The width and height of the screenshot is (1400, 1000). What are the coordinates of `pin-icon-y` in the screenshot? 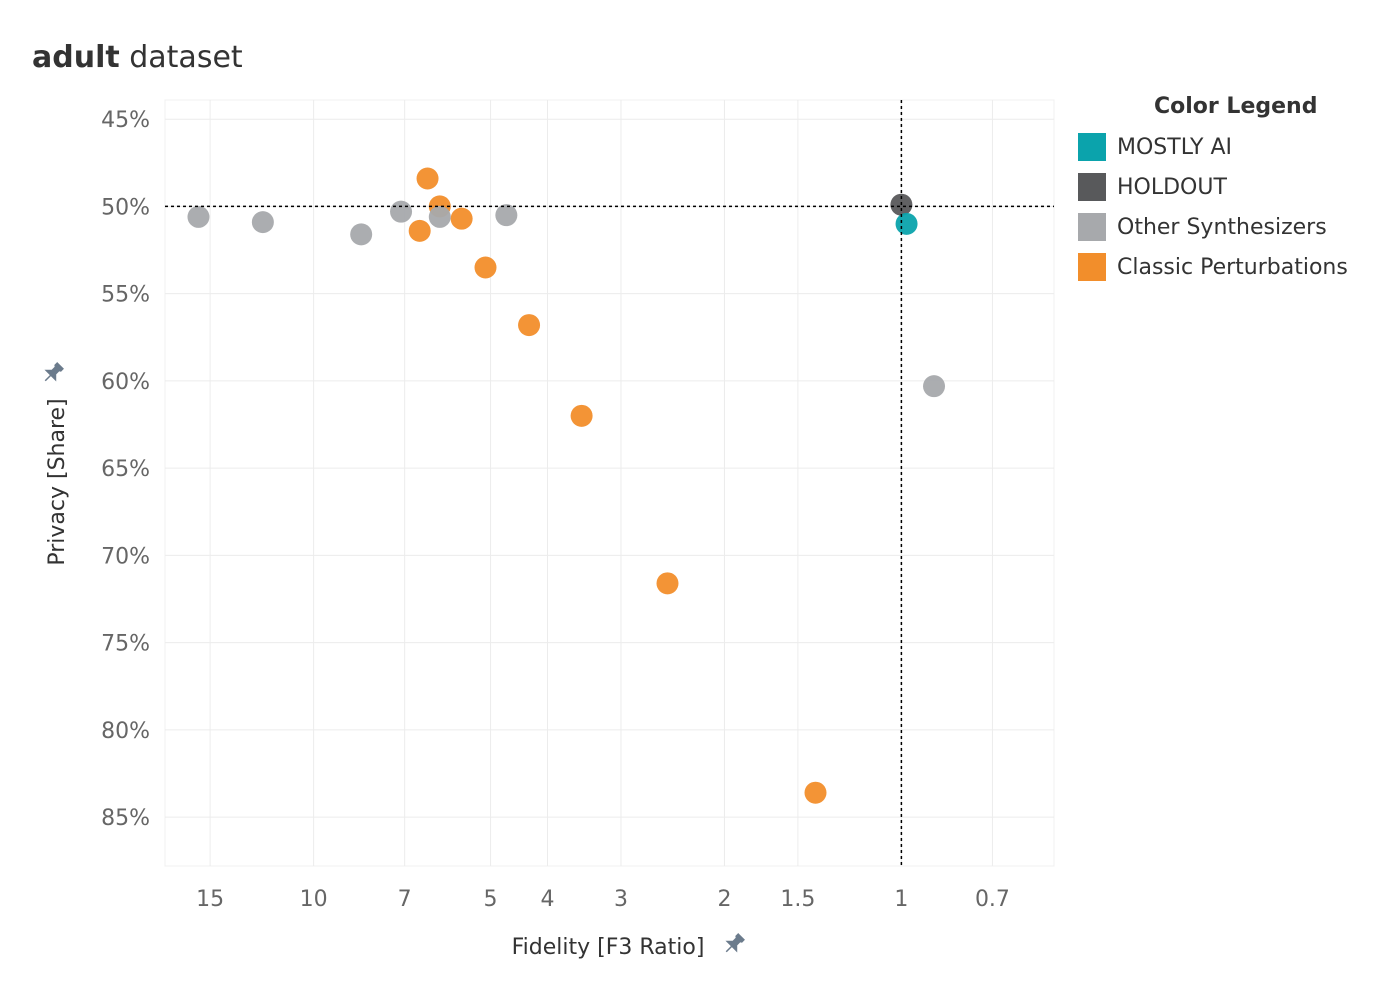 It's located at (53, 373).